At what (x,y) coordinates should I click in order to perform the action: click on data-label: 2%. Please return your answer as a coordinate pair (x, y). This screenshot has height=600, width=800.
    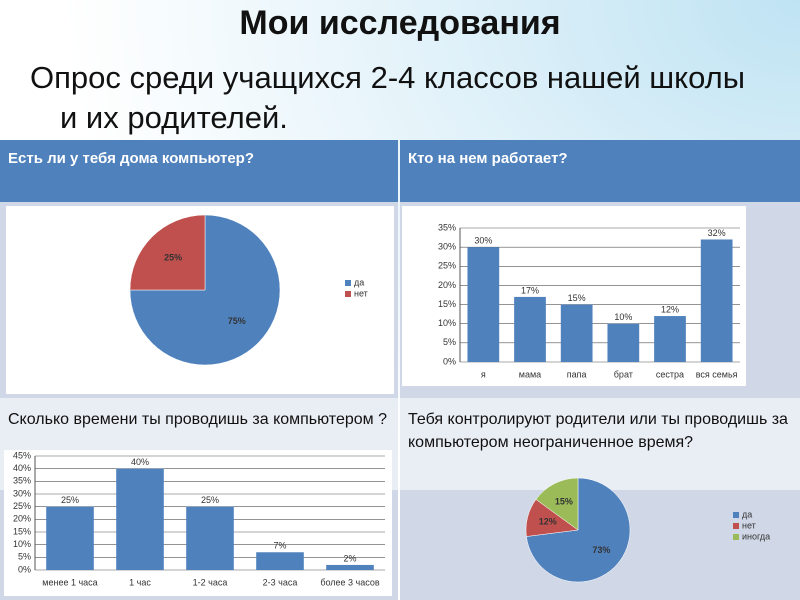
    Looking at the image, I should click on (349, 558).